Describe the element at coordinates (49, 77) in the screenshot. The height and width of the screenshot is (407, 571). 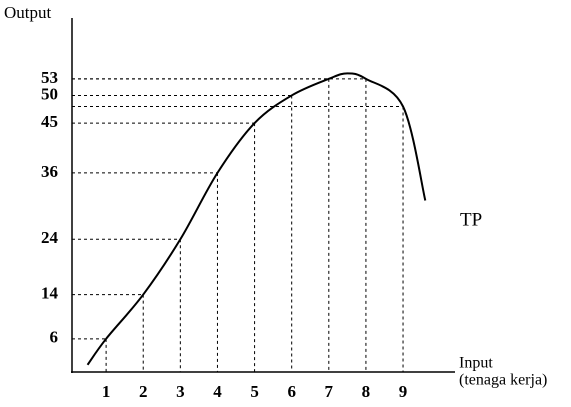
I see `y-tick-label: 53` at that location.